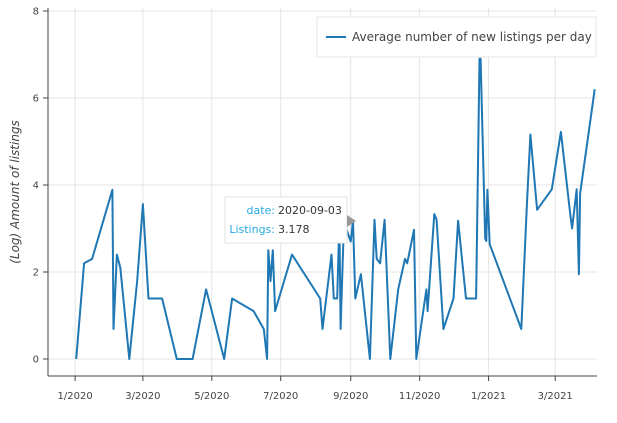 Image resolution: width=617 pixels, height=423 pixels. I want to click on tooltip-pointer, so click(351, 221).